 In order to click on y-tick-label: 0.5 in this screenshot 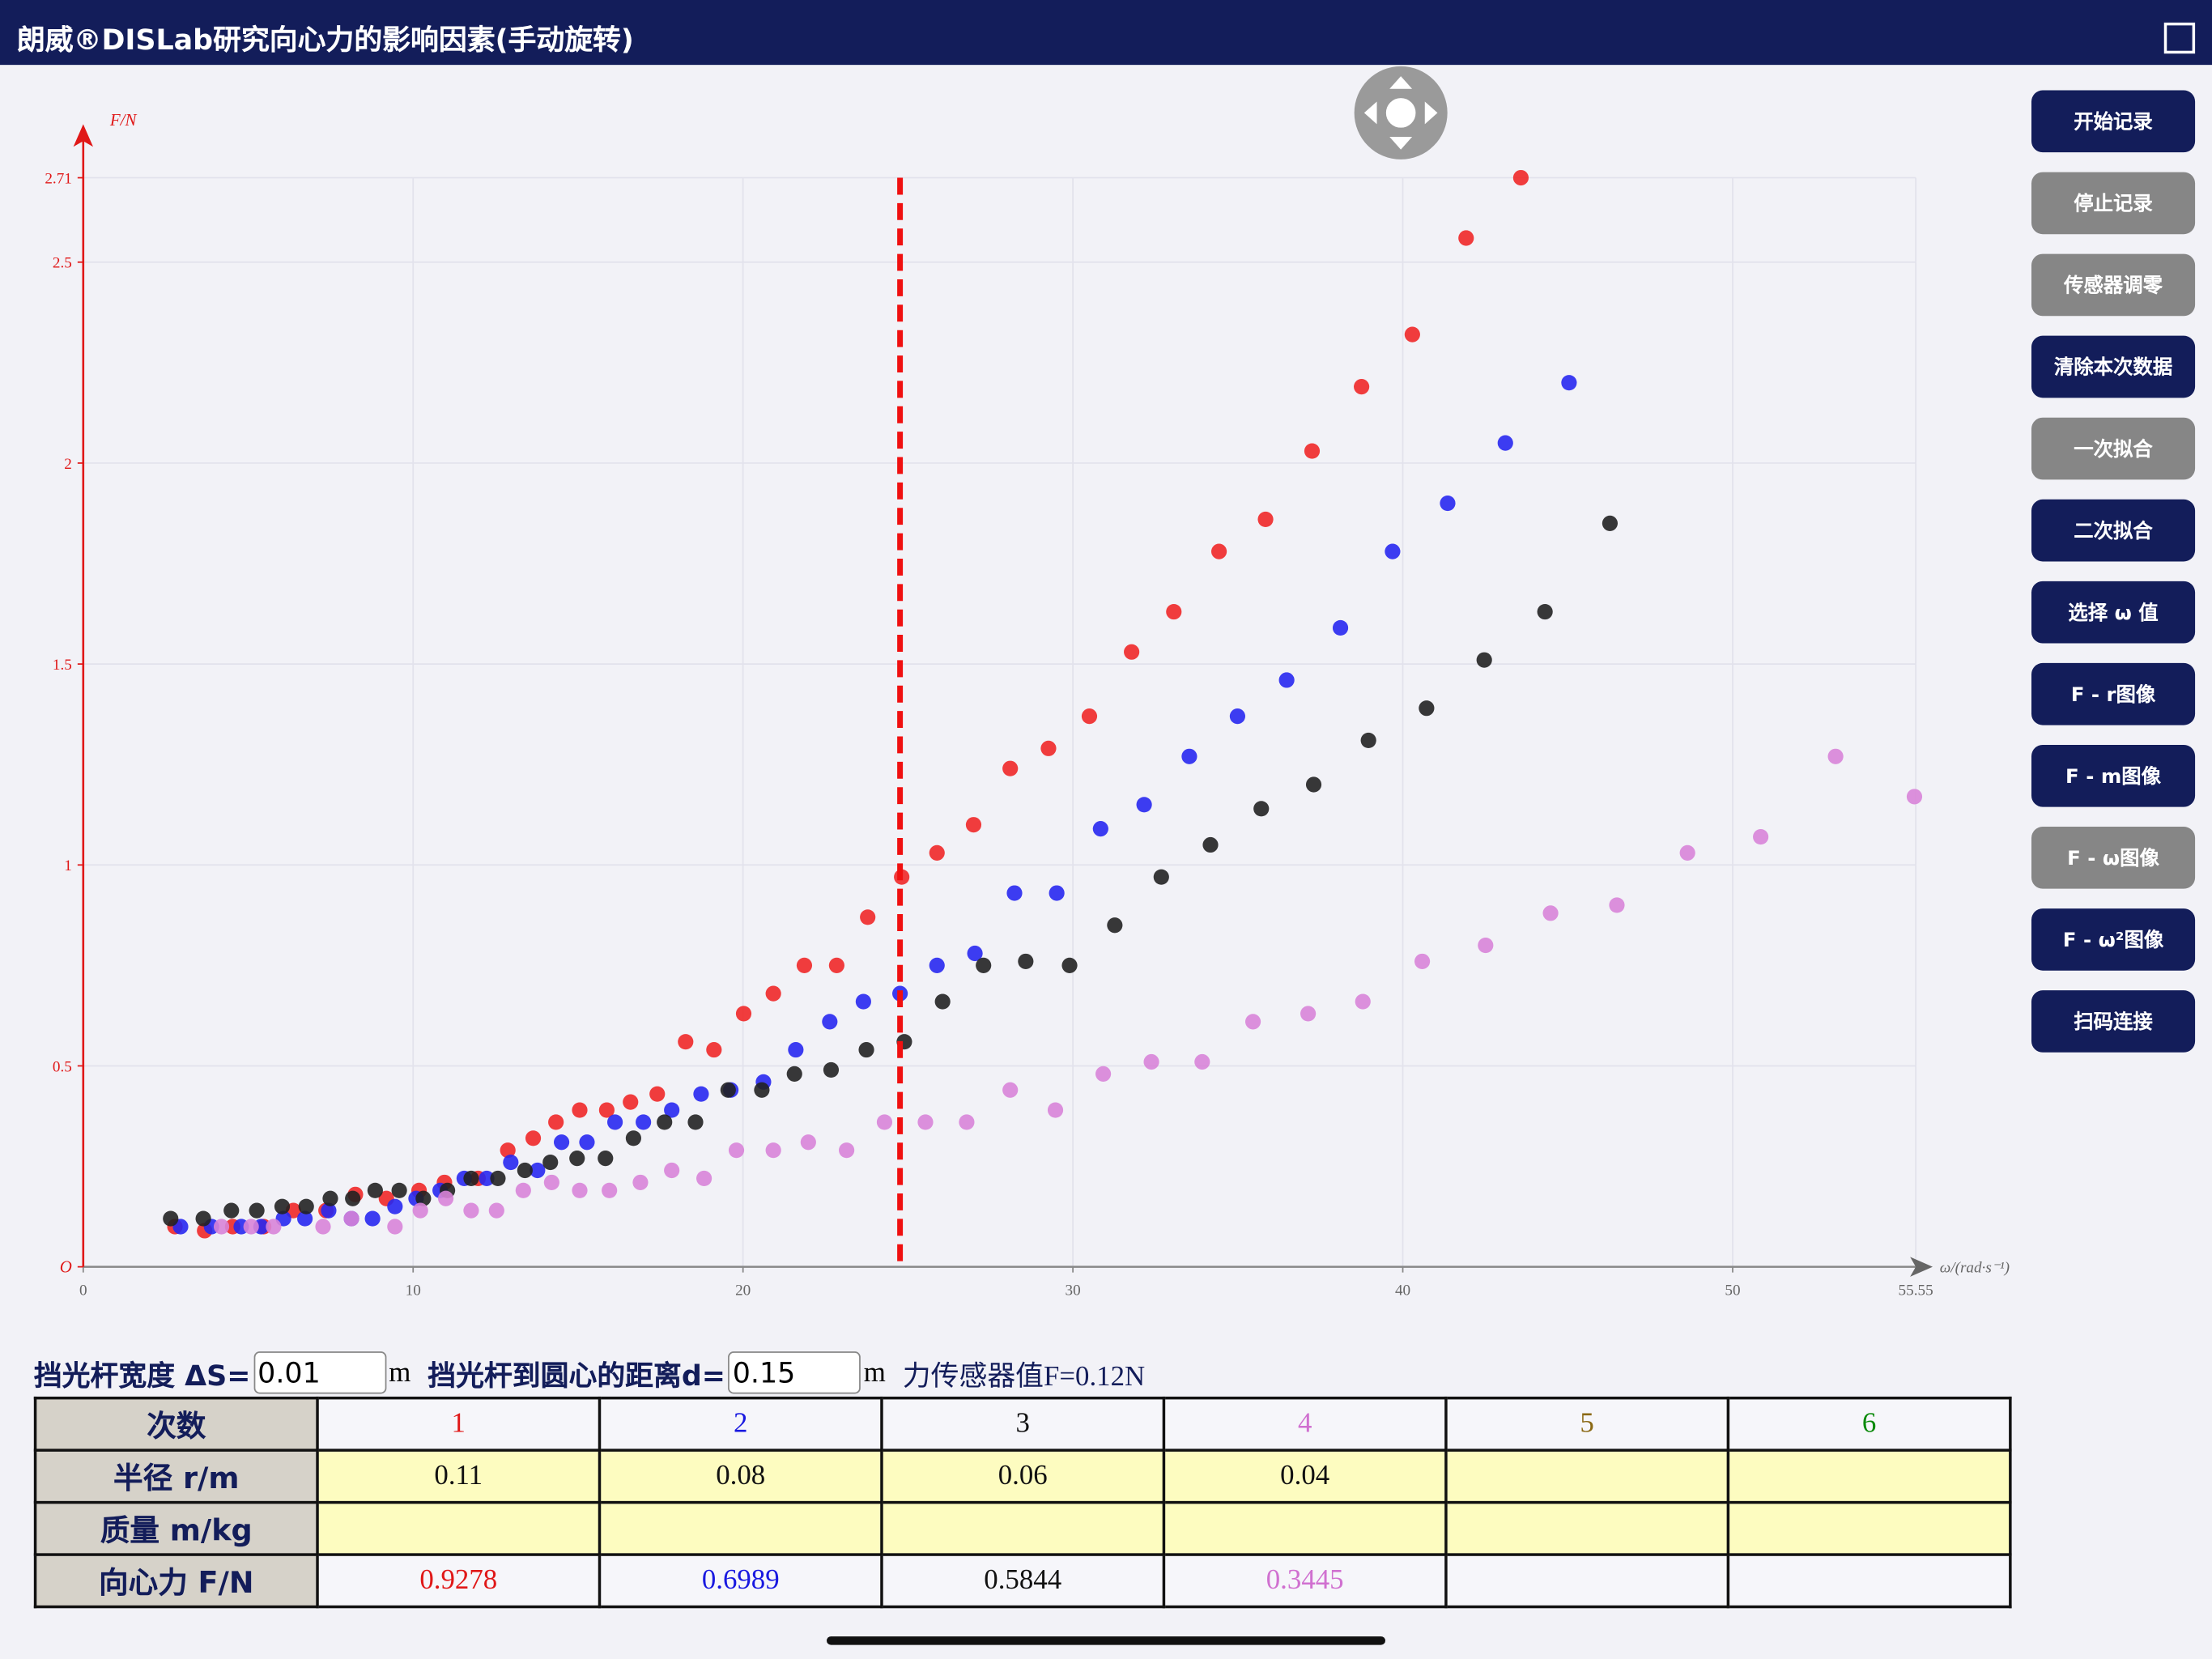, I will do `click(63, 1067)`.